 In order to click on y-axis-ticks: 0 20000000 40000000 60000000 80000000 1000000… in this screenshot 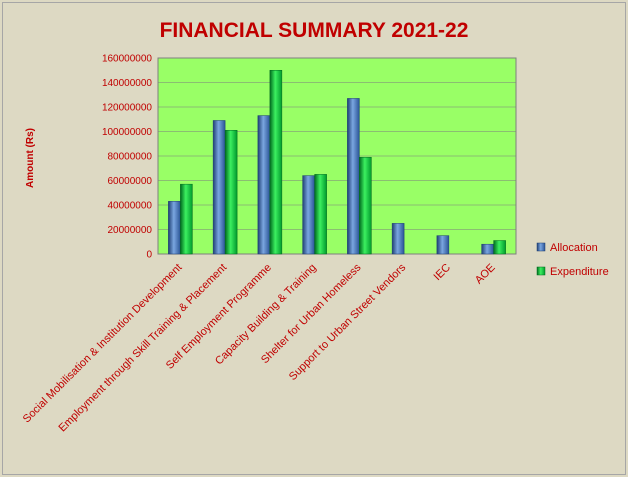, I will do `click(127, 157)`.